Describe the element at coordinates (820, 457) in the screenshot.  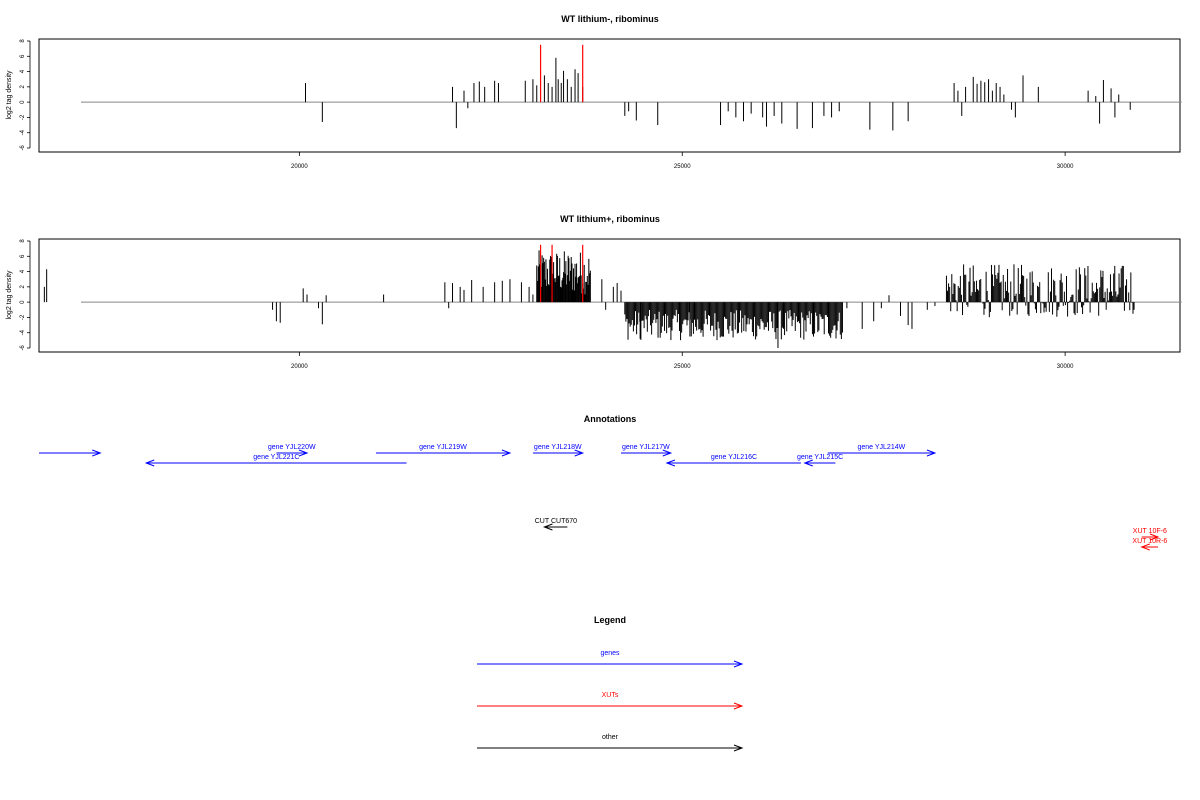
I see `annotation-label: gene YJL215C` at that location.